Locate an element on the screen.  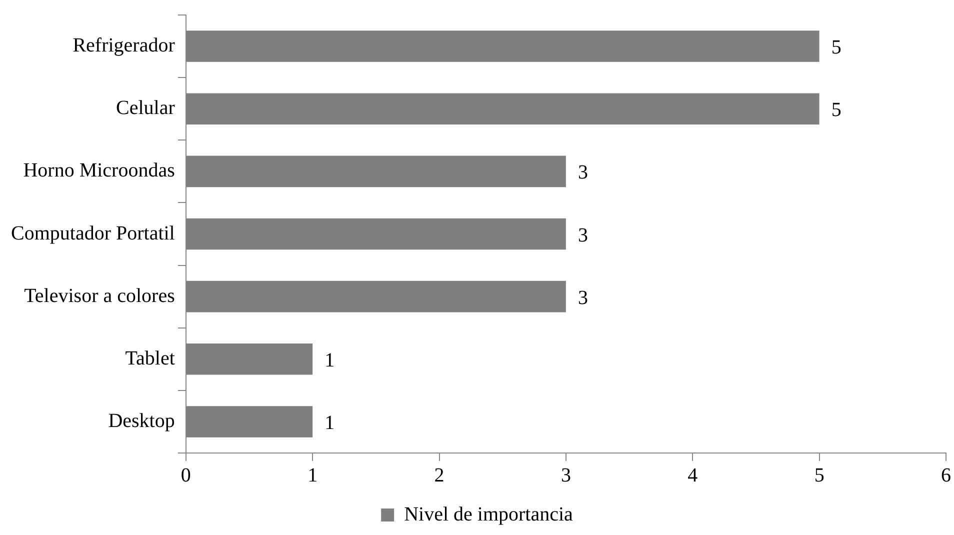
y-tick-label: Desktop is located at coordinates (141, 421).